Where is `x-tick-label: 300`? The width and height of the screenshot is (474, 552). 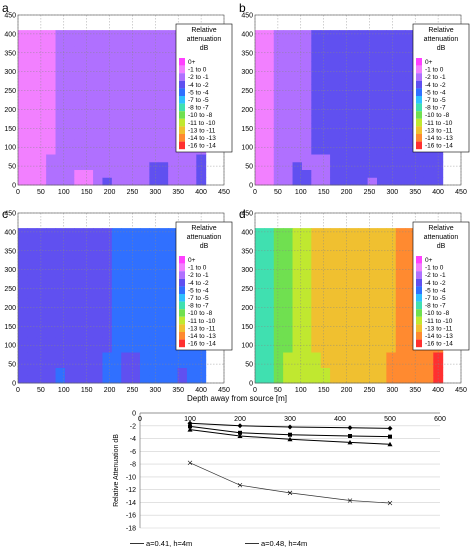
x-tick-label: 300 is located at coordinates (392, 390).